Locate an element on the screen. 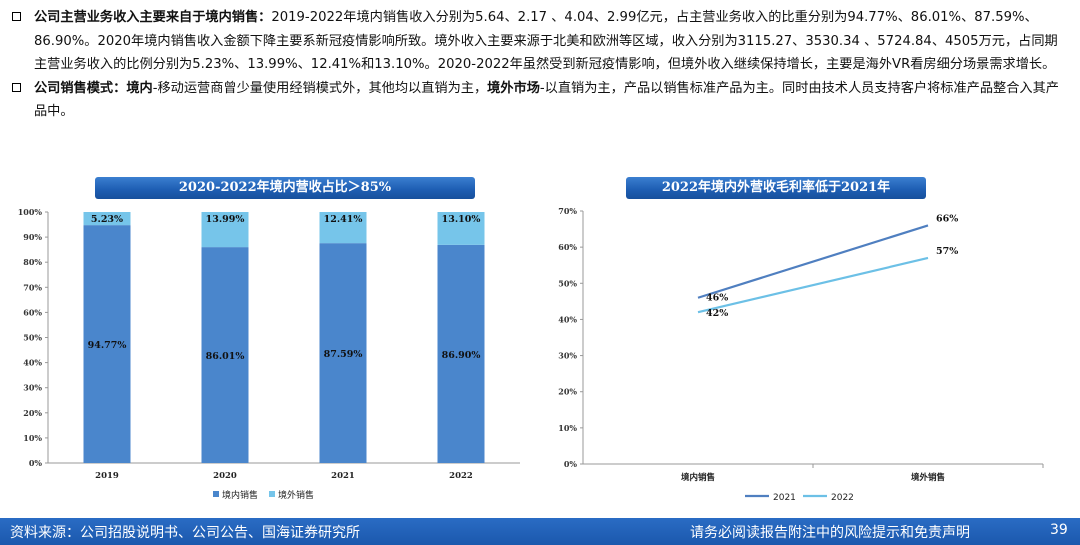  legend-label: 境外销售 is located at coordinates (296, 495).